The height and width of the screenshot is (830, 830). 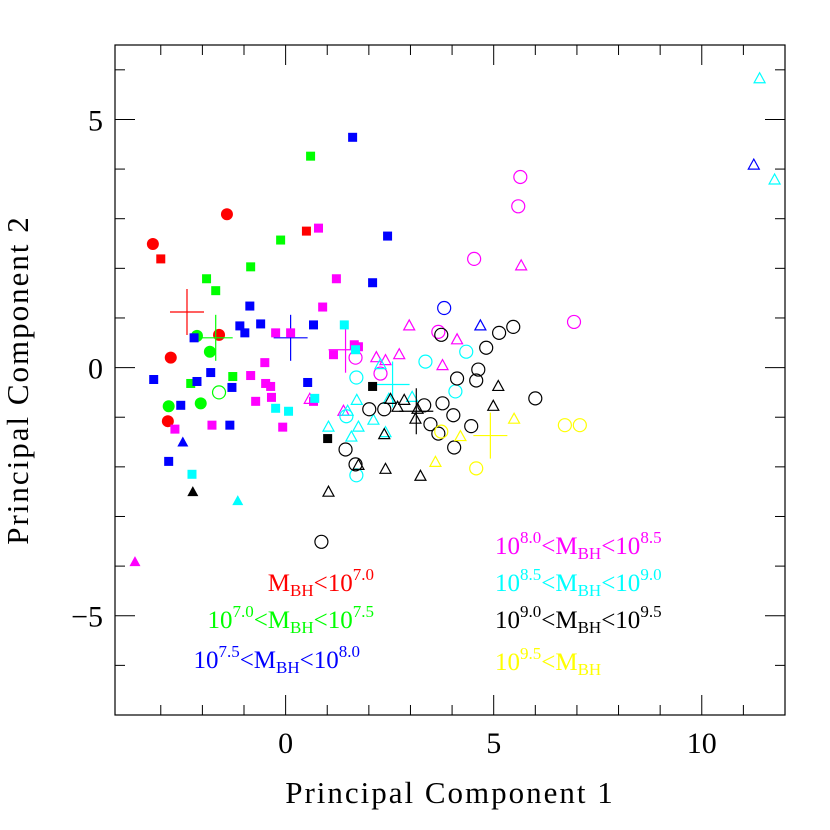 I want to click on legend-label: 109.5<MBH, so click(x=548, y=661).